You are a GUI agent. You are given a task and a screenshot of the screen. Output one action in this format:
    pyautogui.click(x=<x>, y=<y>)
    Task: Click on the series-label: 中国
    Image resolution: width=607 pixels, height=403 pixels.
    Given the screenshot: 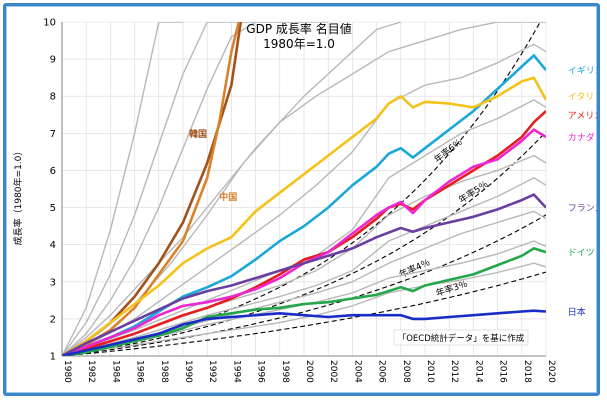 What is the action you would take?
    pyautogui.click(x=228, y=197)
    